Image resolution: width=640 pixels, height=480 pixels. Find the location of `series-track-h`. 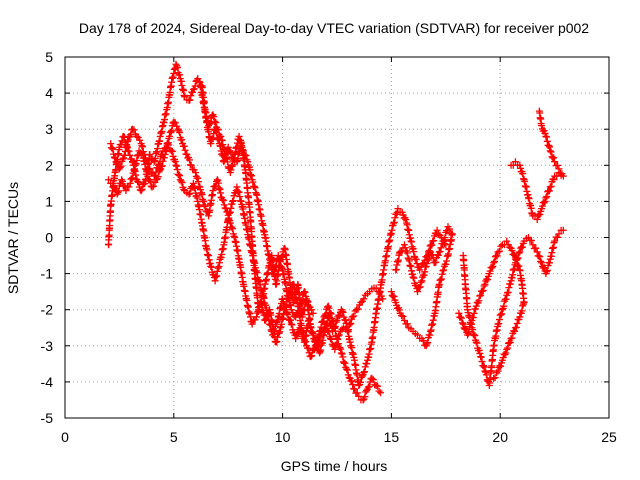

series-track-h is located at coordinates (537, 165).